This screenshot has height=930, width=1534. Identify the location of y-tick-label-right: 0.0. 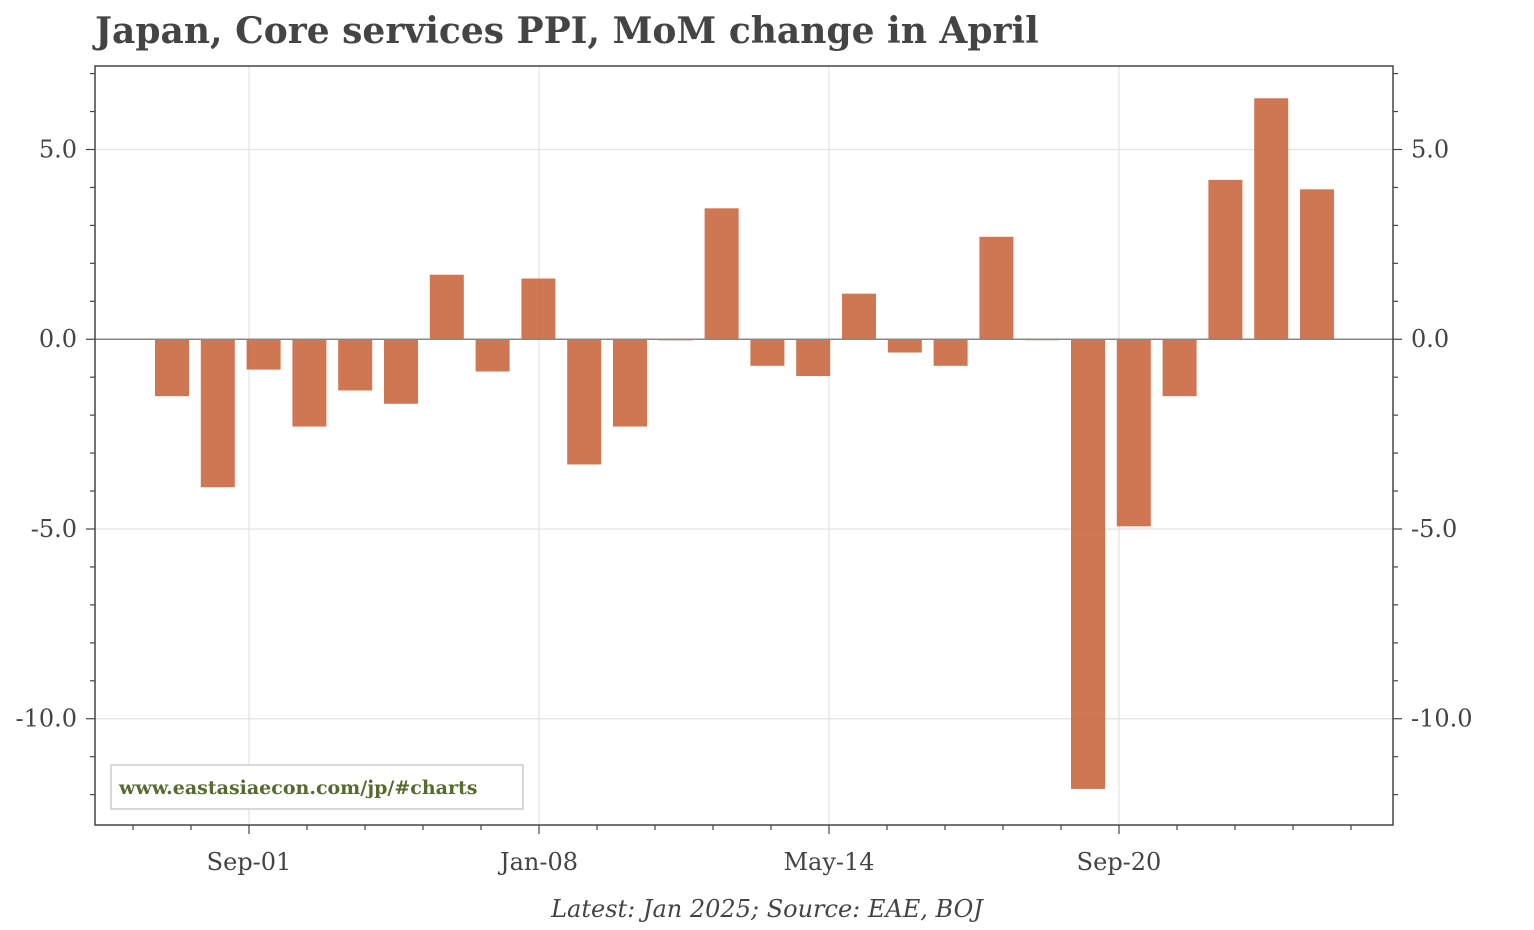
(1430, 339).